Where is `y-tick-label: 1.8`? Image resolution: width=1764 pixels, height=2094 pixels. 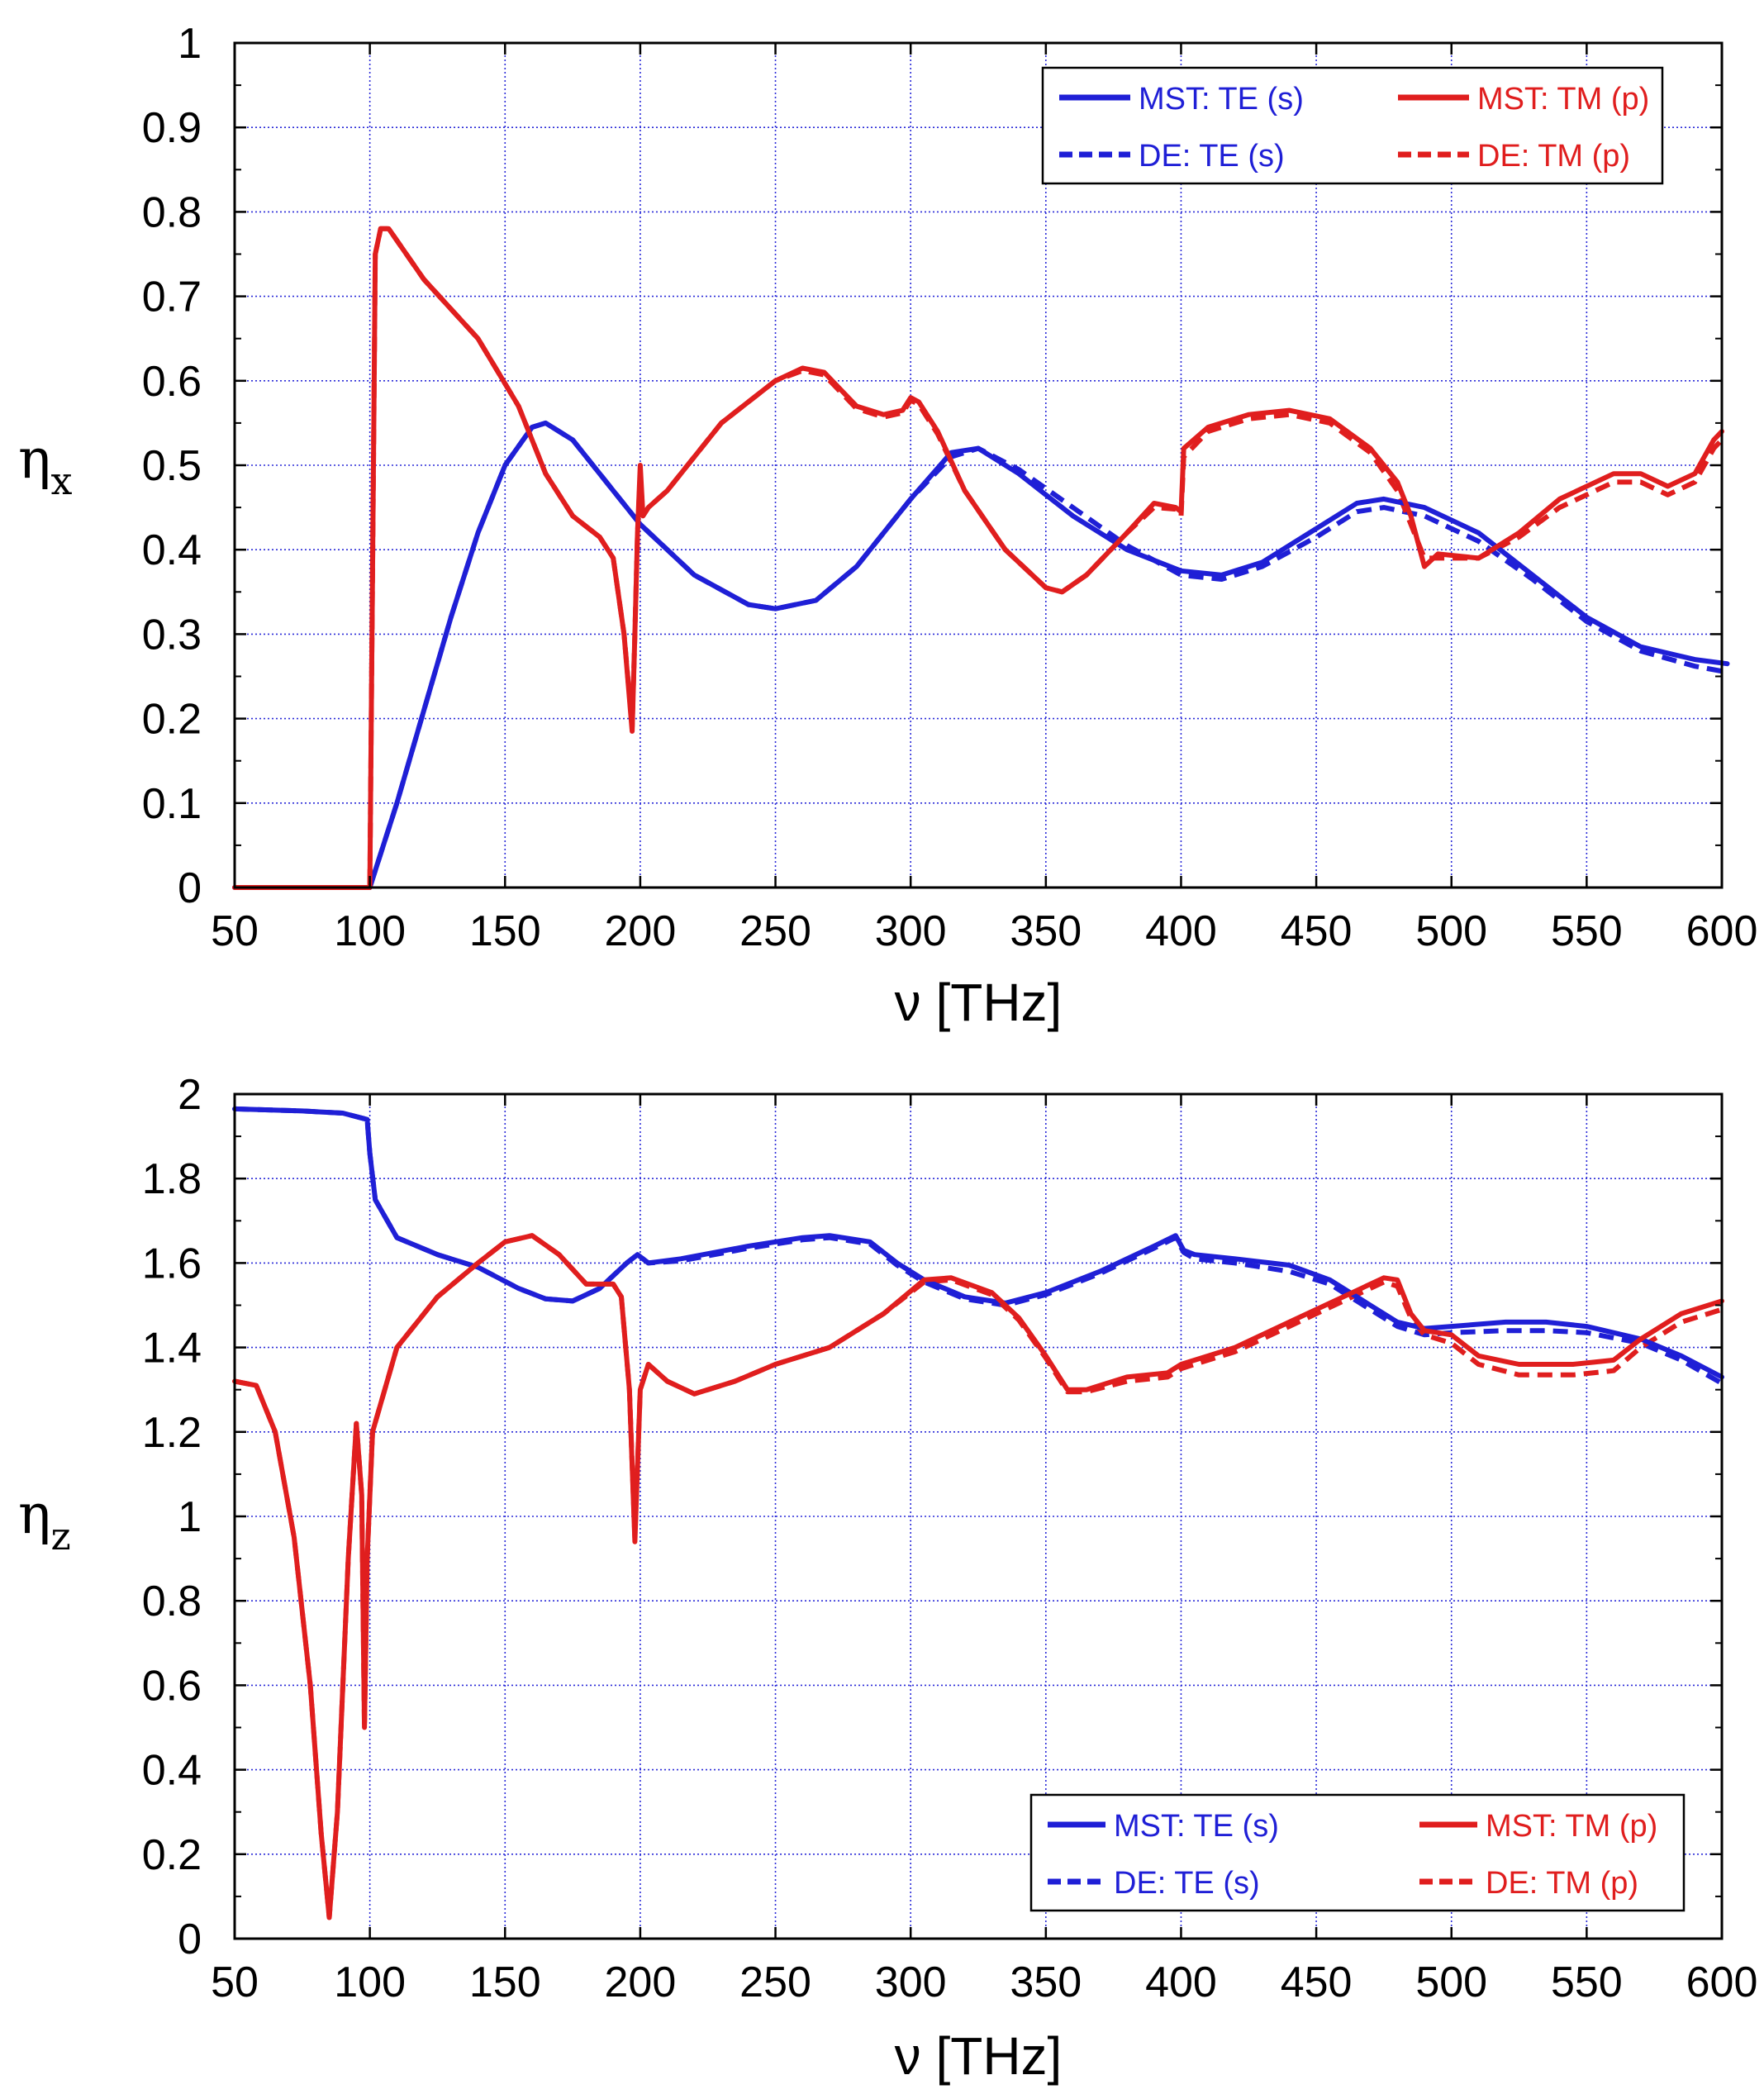 y-tick-label: 1.8 is located at coordinates (172, 1179).